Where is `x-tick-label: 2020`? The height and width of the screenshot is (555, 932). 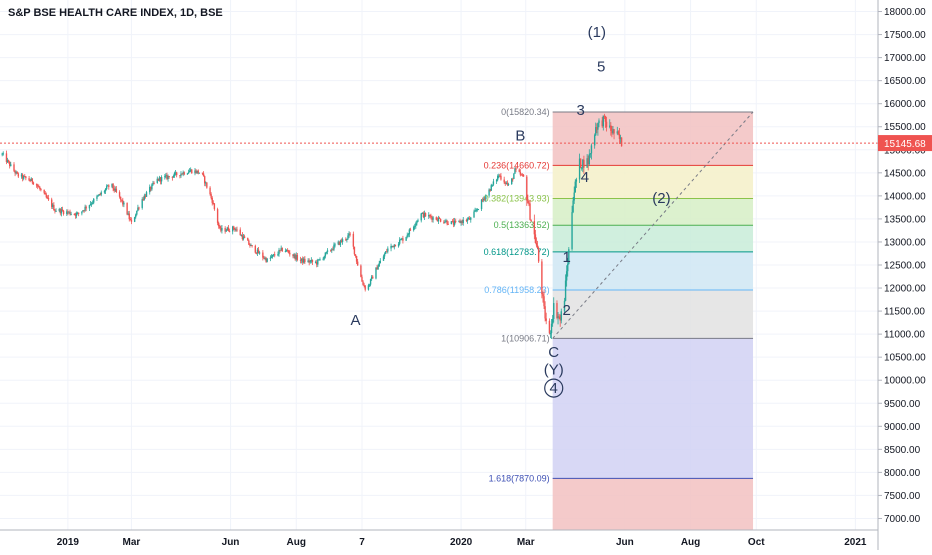 x-tick-label: 2020 is located at coordinates (461, 542).